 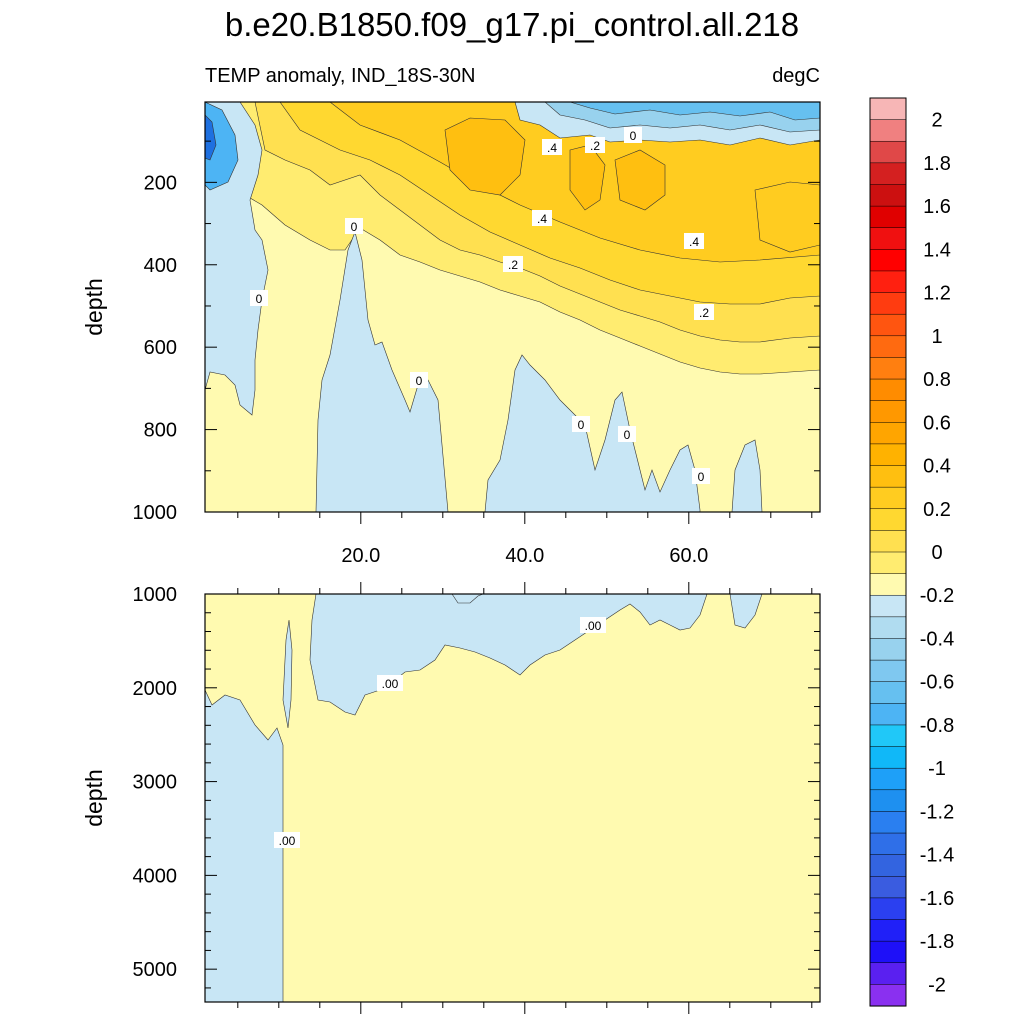 I want to click on lower-y-tick-label: 3000, so click(x=155, y=783).